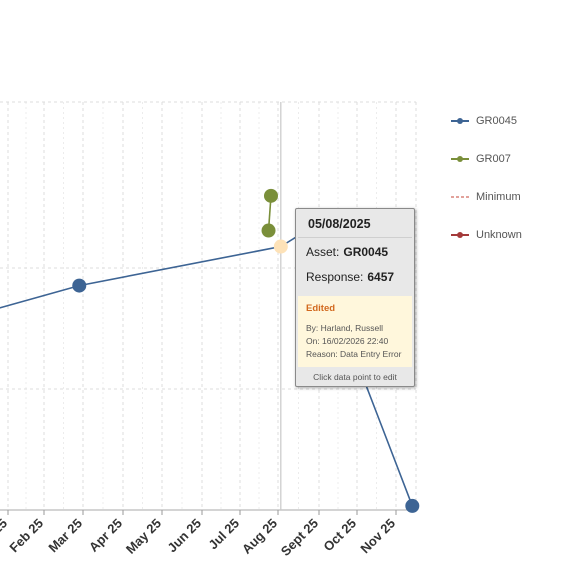 The height and width of the screenshot is (576, 574). I want to click on tooltip-response-value: 6457, so click(381, 277).